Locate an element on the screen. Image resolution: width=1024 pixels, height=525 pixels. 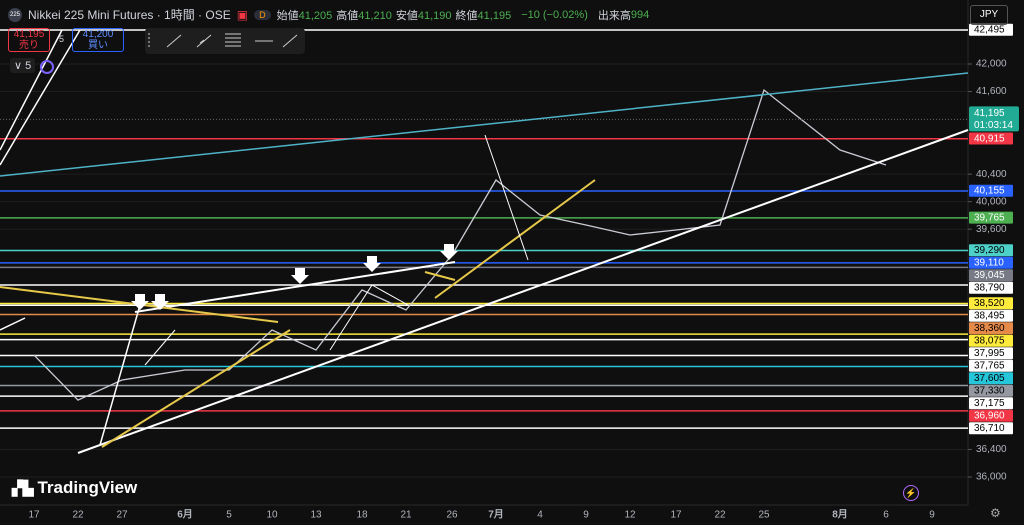
y-tick-label: 40,400 is located at coordinates (991, 174).